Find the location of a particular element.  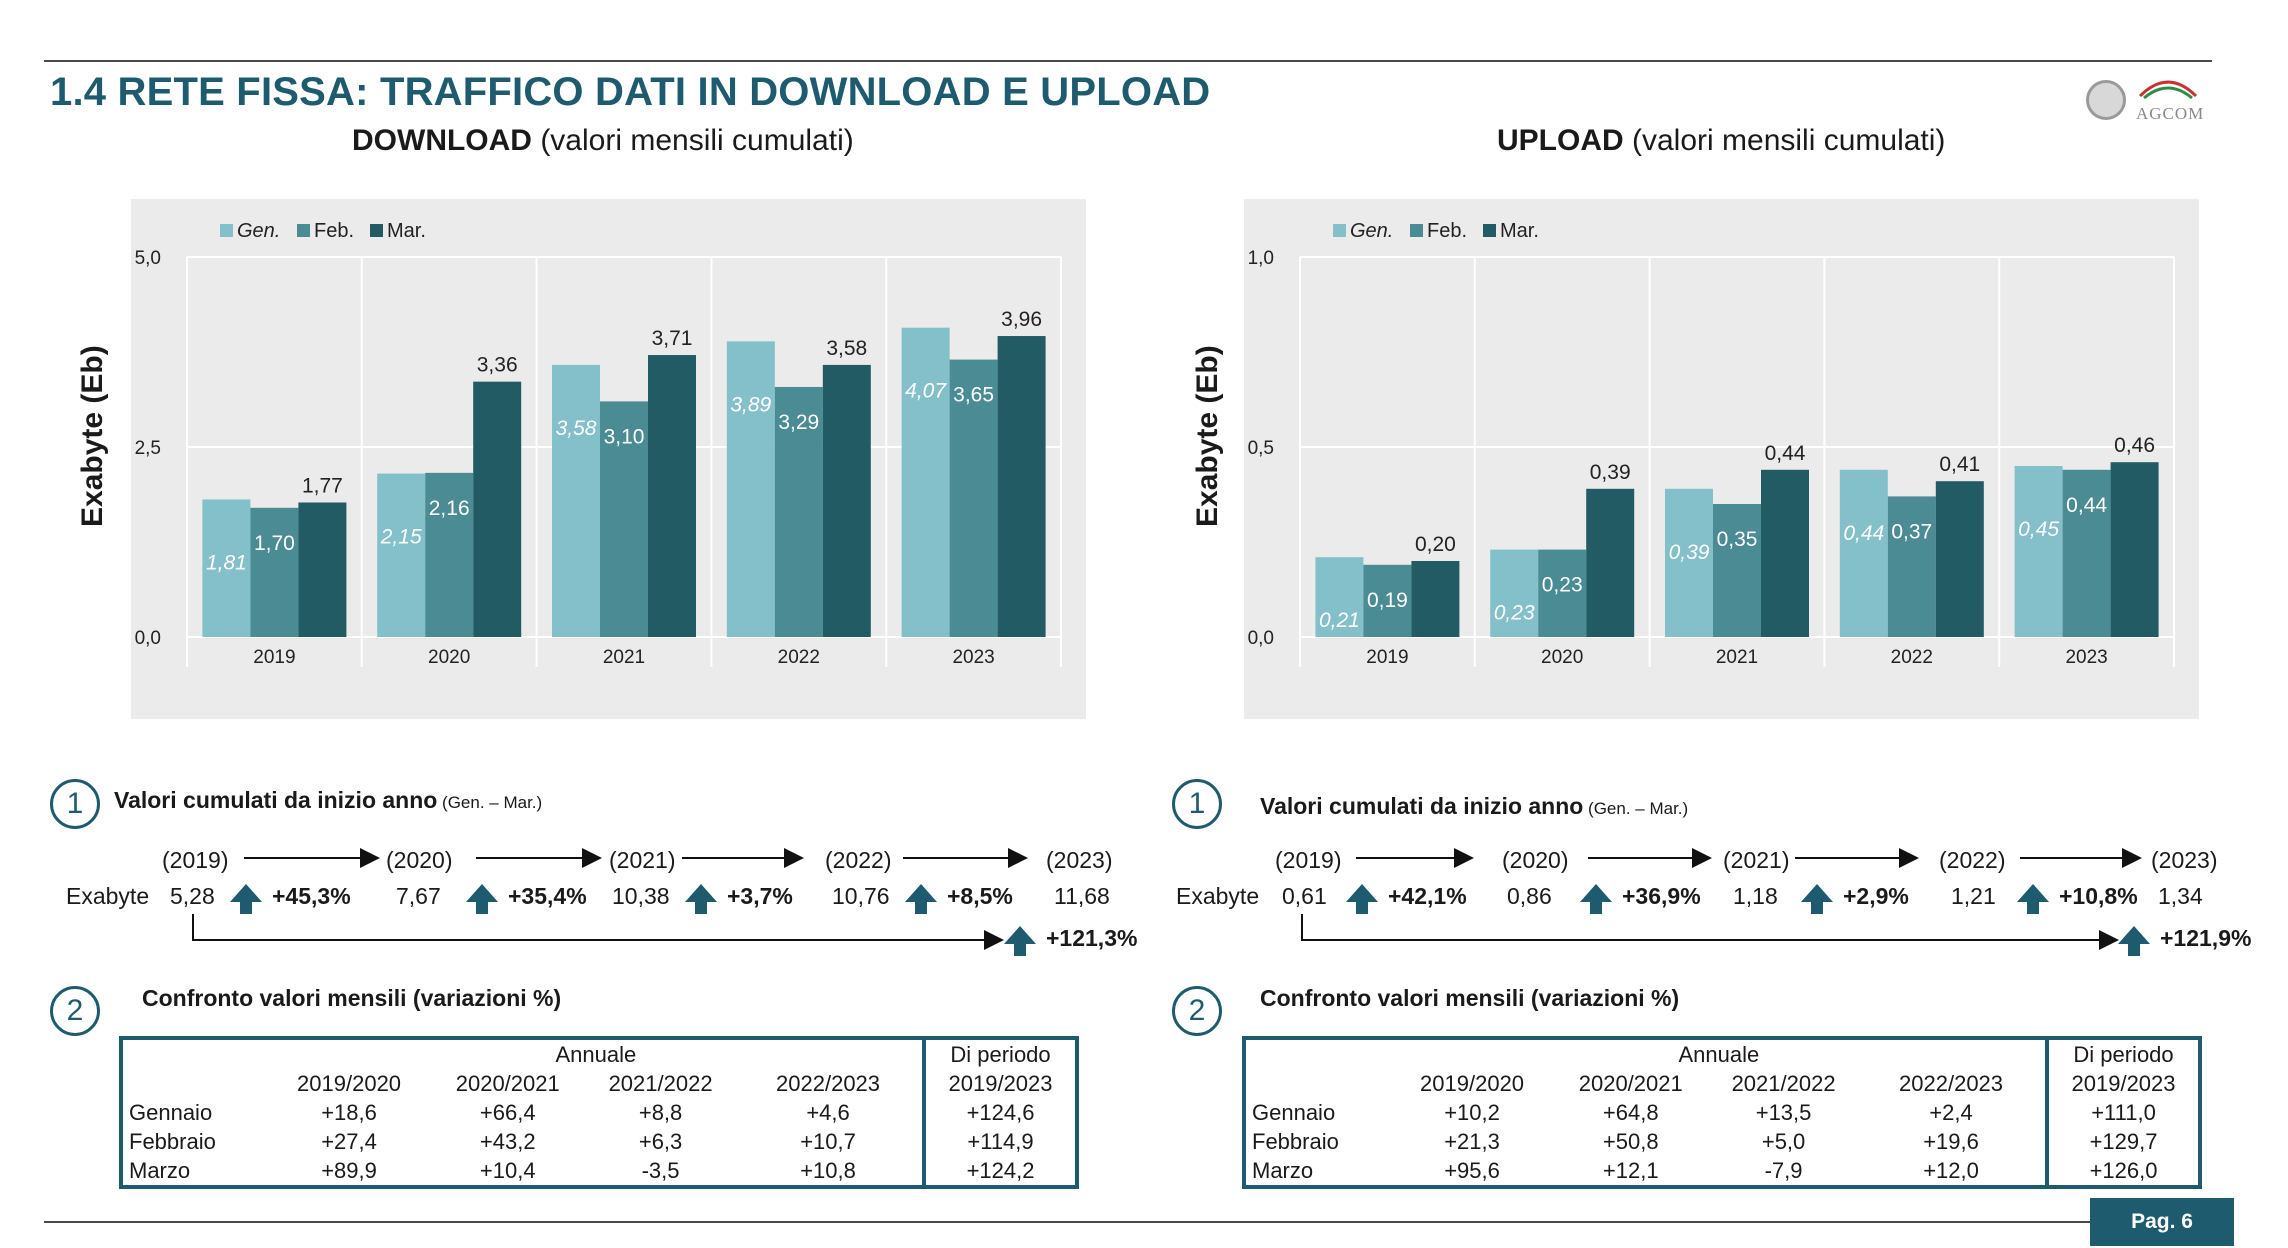

y-tick-label: 5,0 is located at coordinates (148, 258).